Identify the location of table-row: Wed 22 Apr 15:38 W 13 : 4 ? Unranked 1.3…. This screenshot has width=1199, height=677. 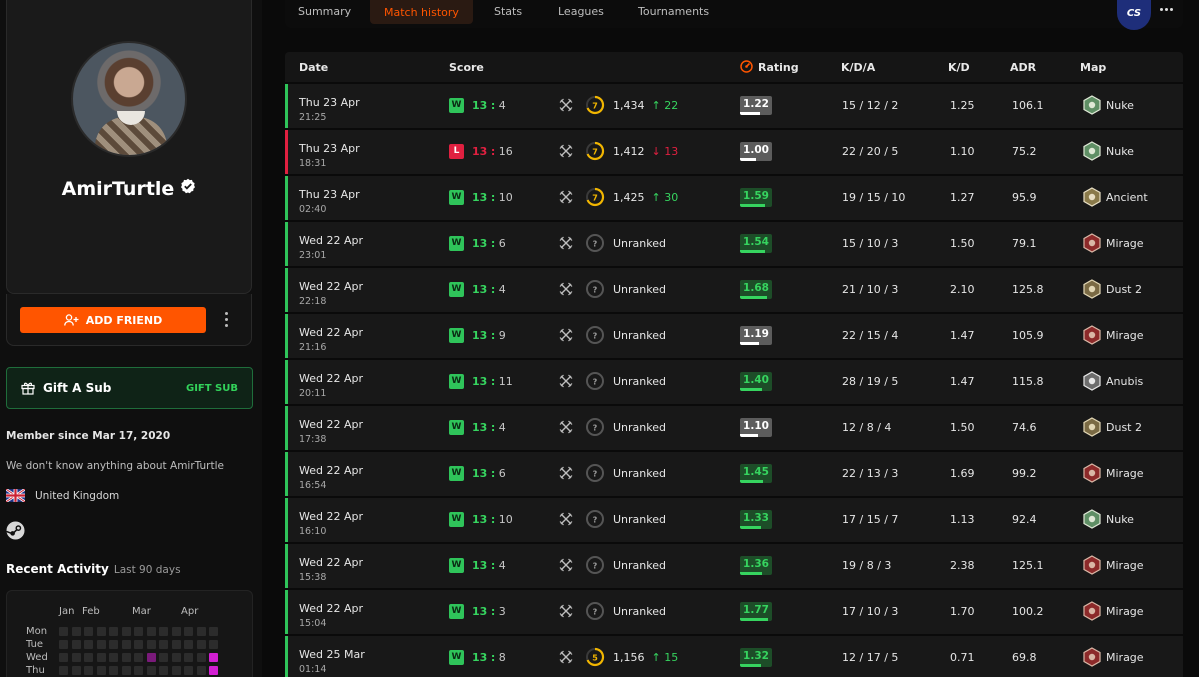
(734, 566).